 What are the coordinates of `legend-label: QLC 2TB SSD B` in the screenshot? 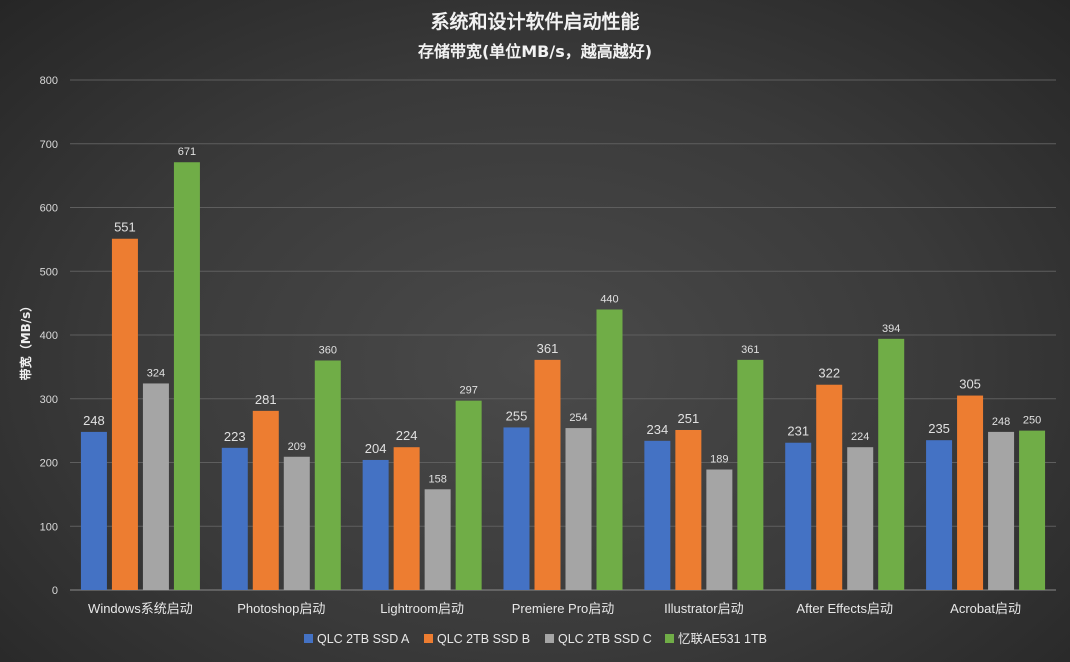 It's located at (483, 639).